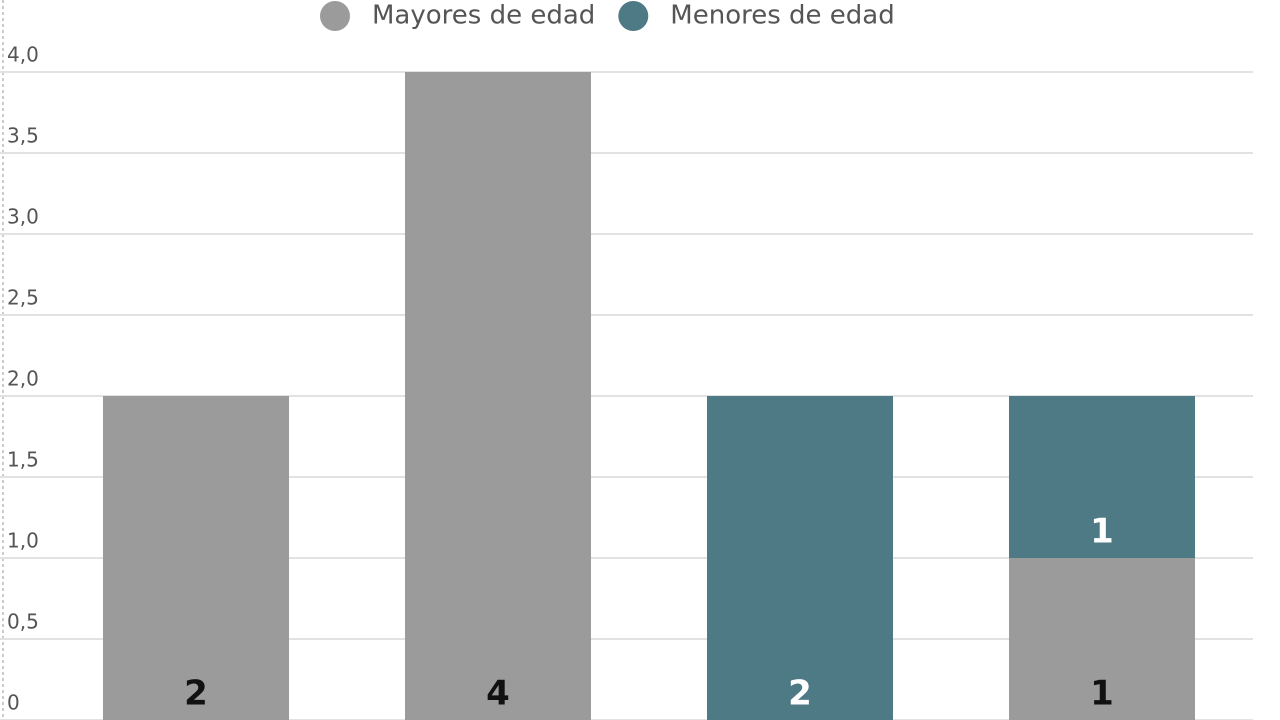 The image size is (1280, 720). Describe the element at coordinates (23, 55) in the screenshot. I see `y-tick-label: 4,0` at that location.